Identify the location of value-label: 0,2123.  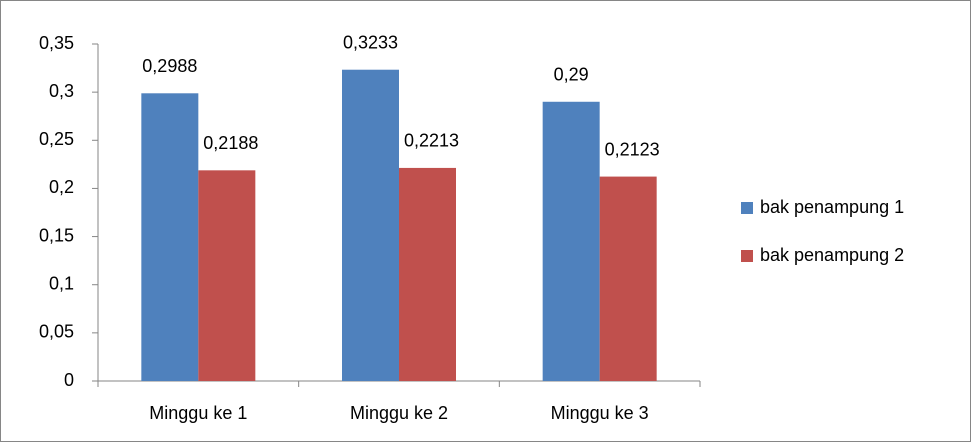
(632, 149).